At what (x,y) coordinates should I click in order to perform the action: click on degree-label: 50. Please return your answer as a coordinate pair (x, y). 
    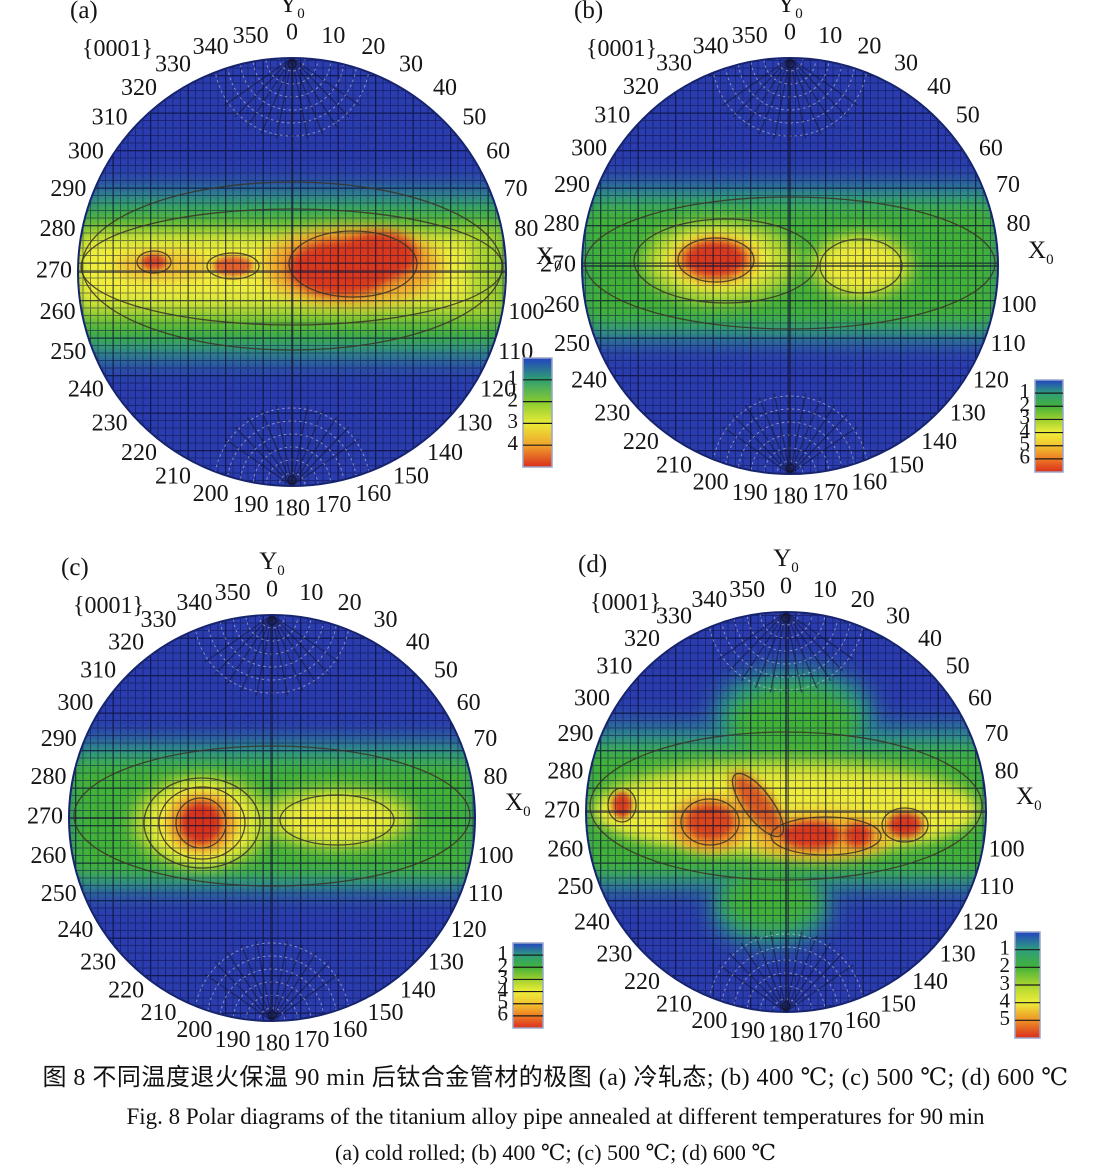
    Looking at the image, I should click on (474, 118).